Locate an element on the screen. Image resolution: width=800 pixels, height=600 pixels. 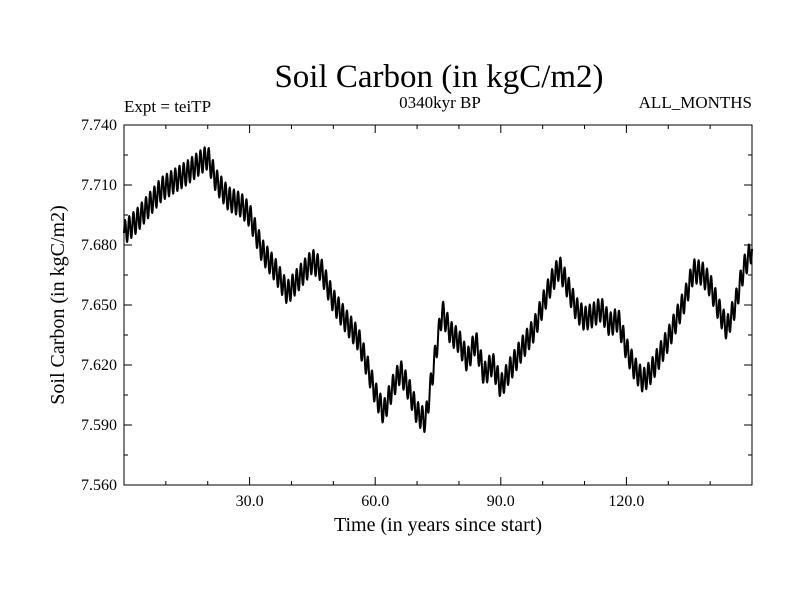
x-tick-label: 90.0 is located at coordinates (501, 501).